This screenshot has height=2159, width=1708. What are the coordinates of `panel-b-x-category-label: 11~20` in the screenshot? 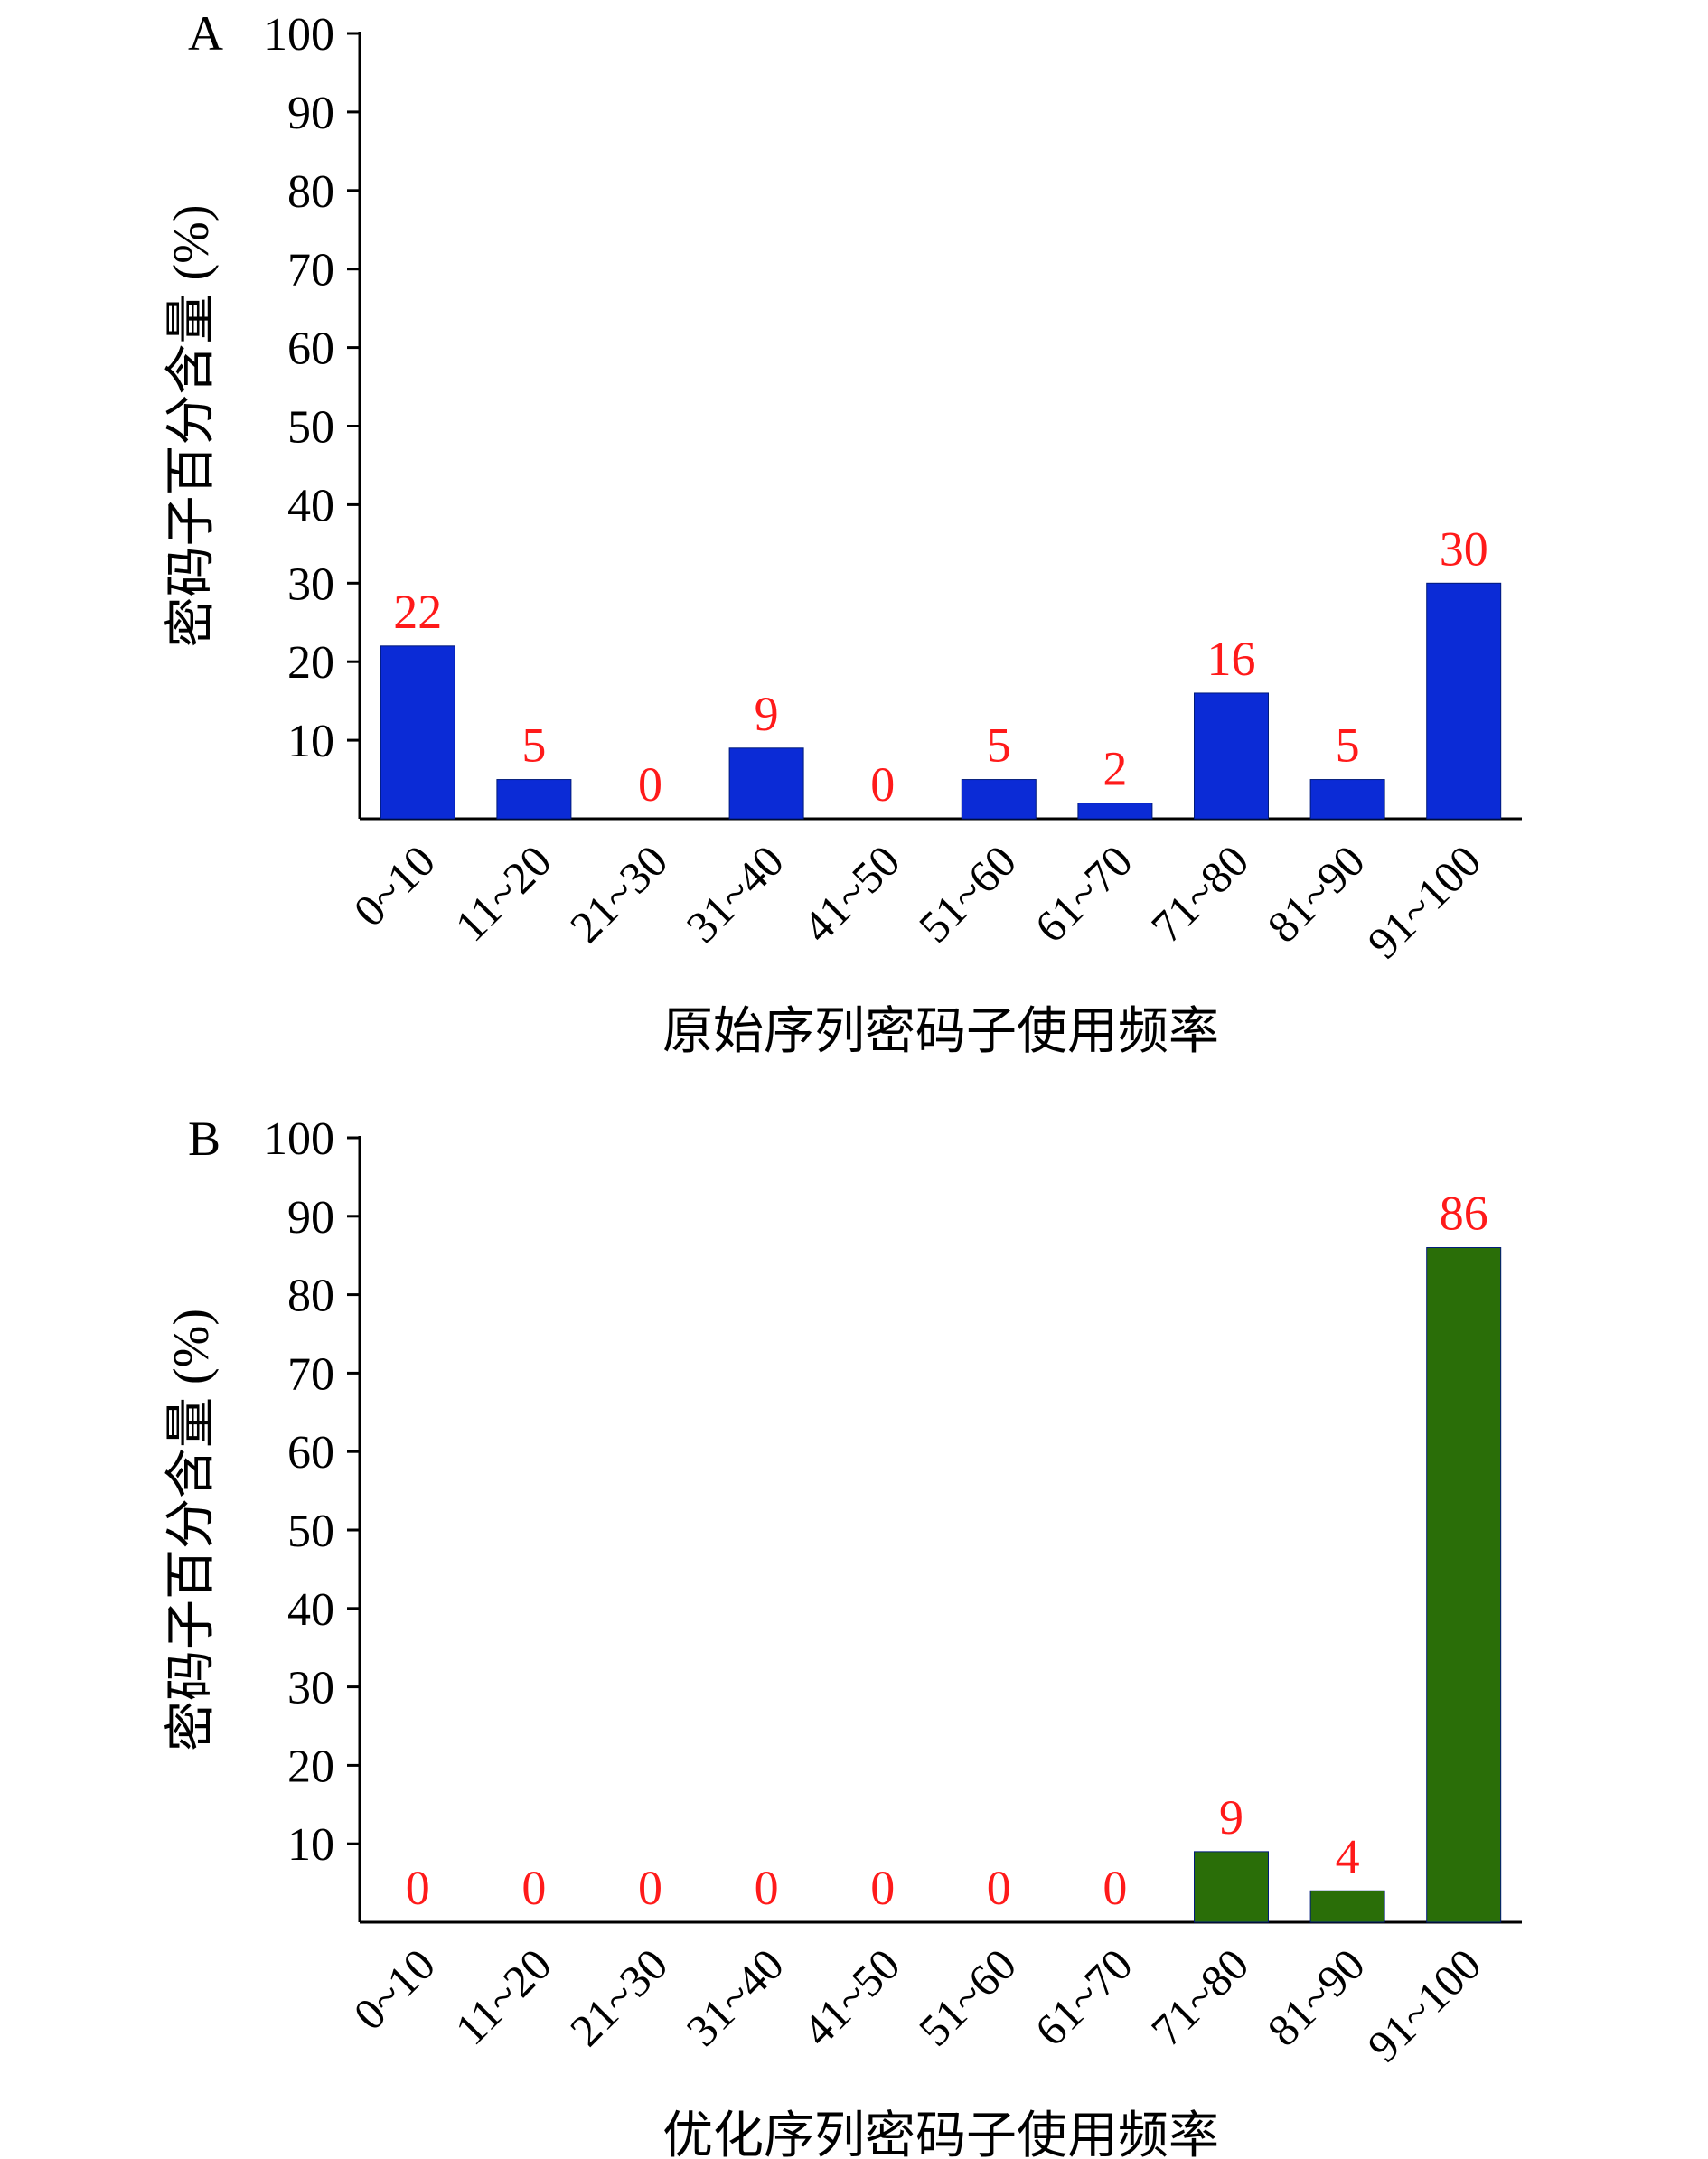 It's located at (503, 1996).